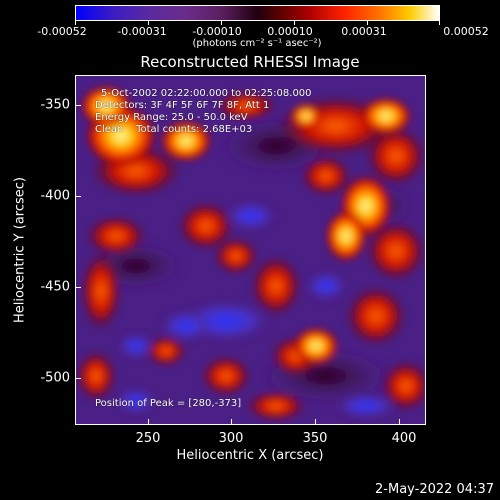  What do you see at coordinates (434, 489) in the screenshot?
I see `footer-timestamp: 2-May-2022 04:37` at bounding box center [434, 489].